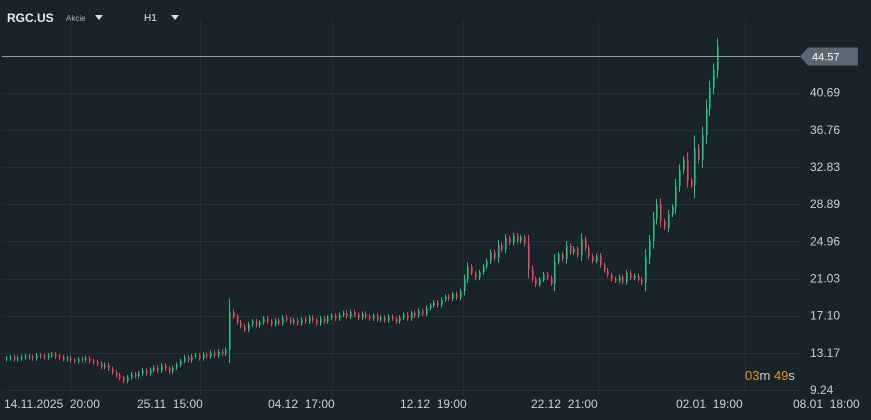 This screenshot has height=420, width=871. Describe the element at coordinates (825, 93) in the screenshot. I see `y-tick-label: 40.69` at that location.